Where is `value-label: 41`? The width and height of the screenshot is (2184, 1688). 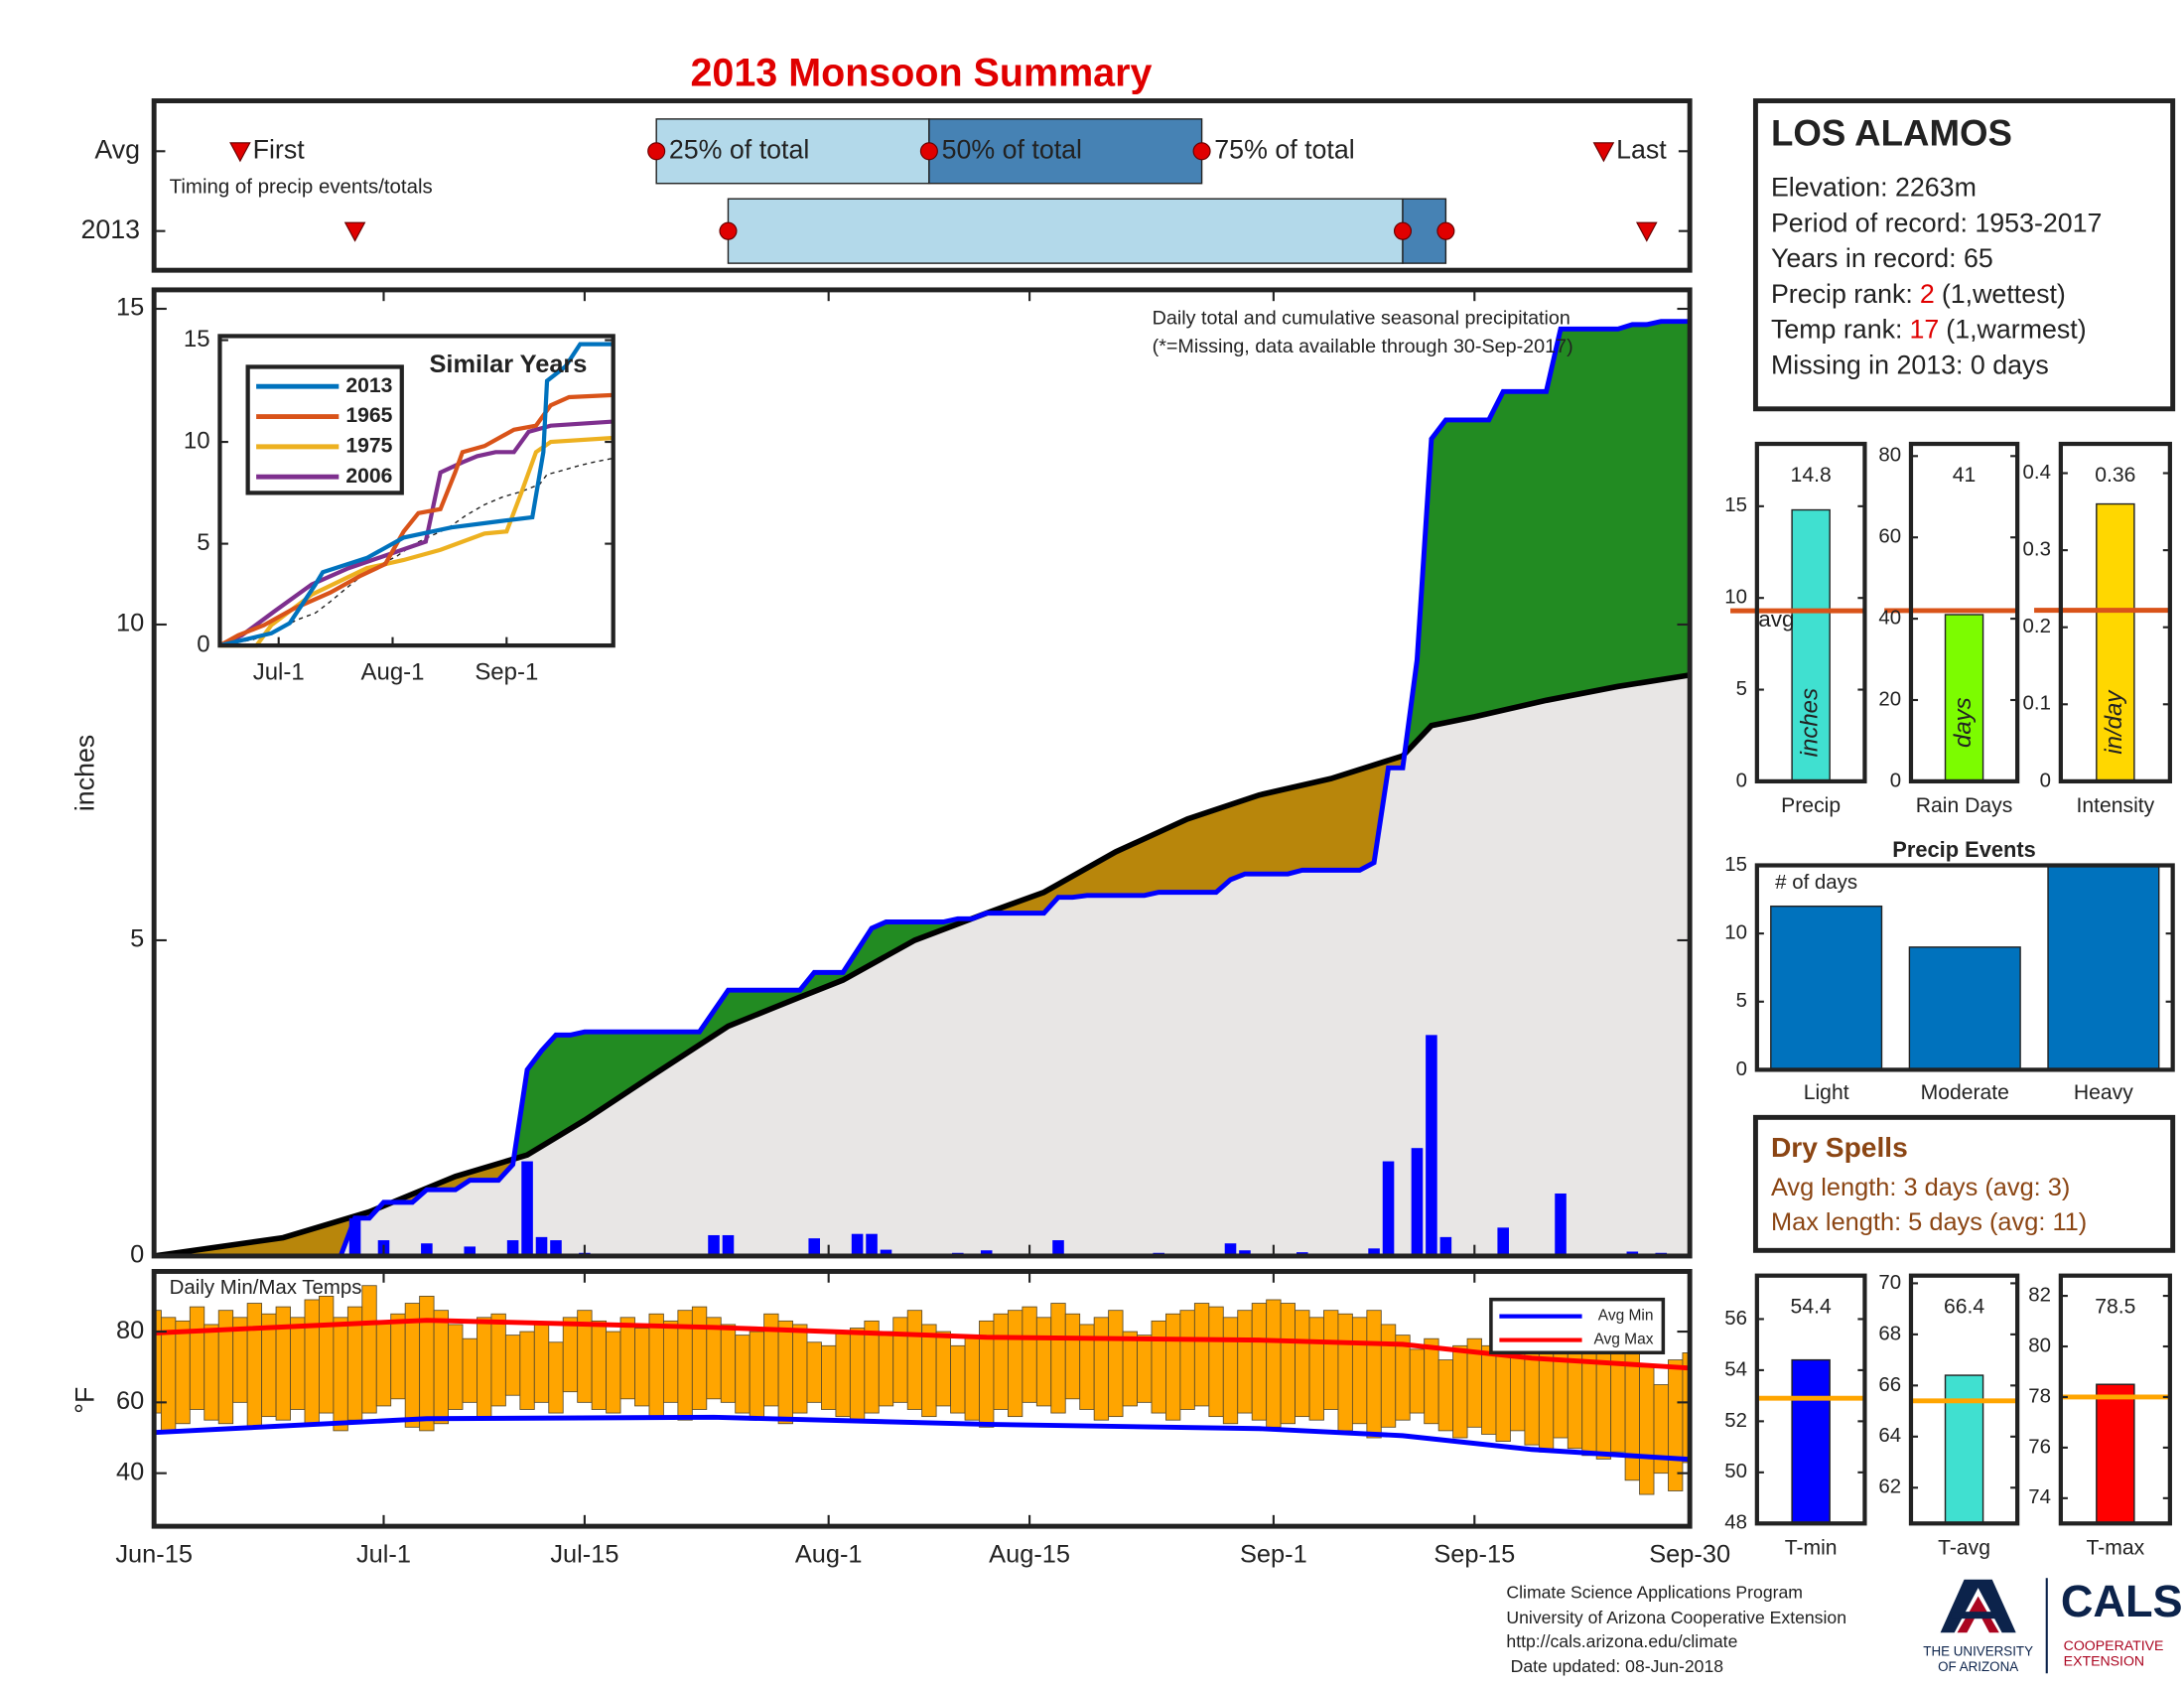
value-label: 41 is located at coordinates (1965, 475).